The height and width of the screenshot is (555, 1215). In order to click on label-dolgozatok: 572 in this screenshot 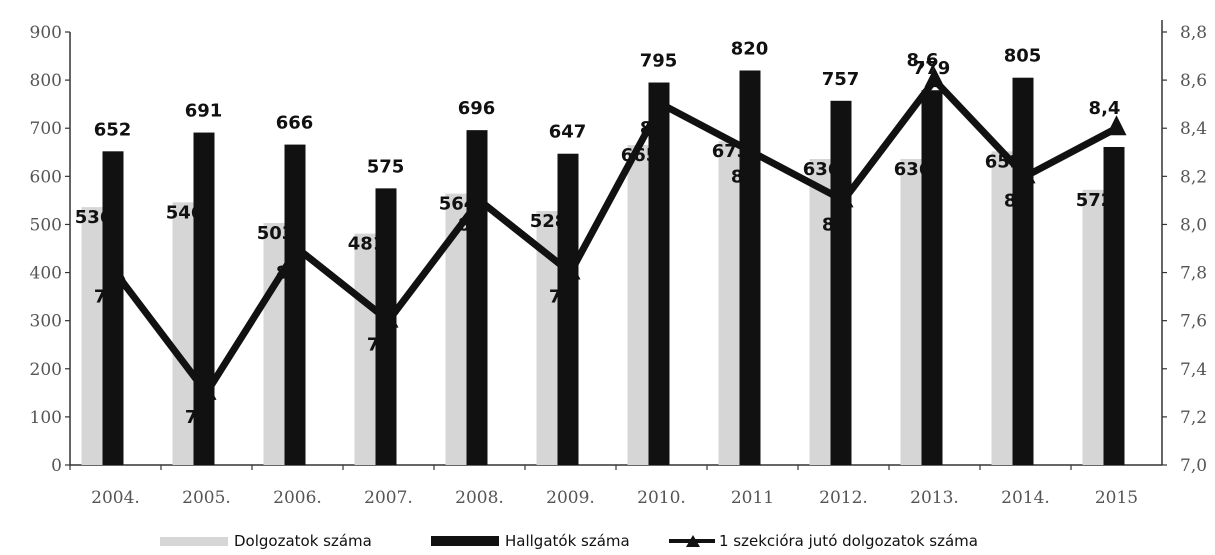, I will do `click(1095, 200)`.